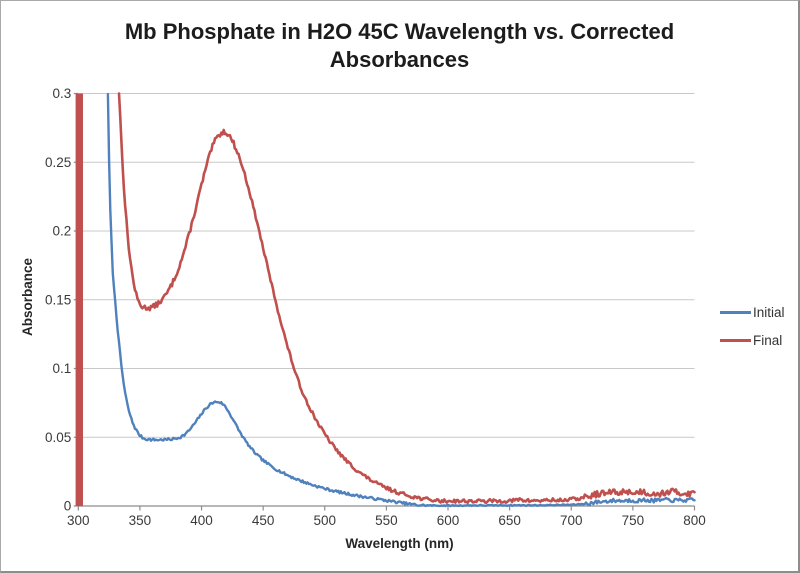 The image size is (800, 573). I want to click on y-tick-label-0.05: 0.05, so click(58, 437).